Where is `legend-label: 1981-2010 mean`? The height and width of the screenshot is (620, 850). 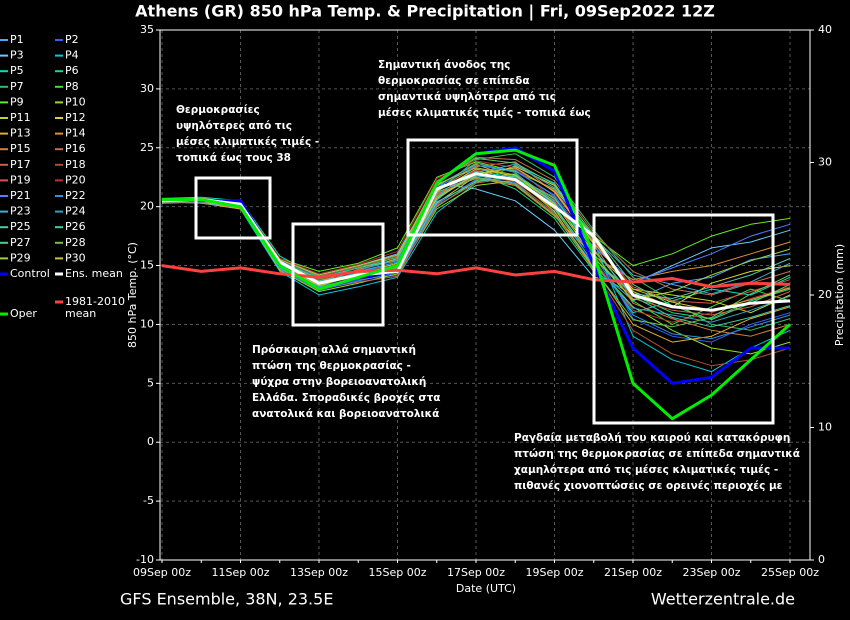 legend-label: 1981-2010 mean is located at coordinates (95, 308).